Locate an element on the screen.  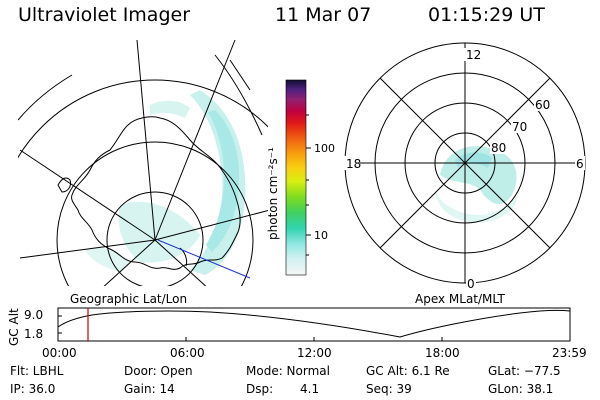
alt-xtick-1200: 12:00 is located at coordinates (314, 353).